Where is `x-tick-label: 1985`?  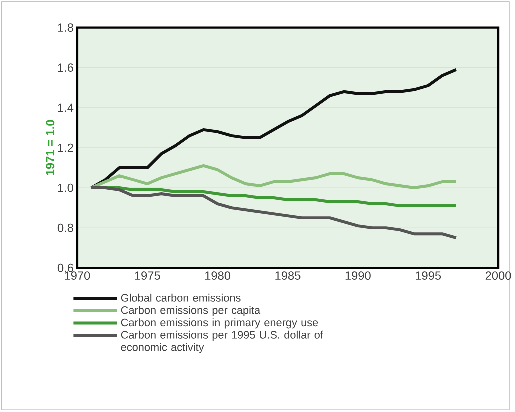
x-tick-label: 1985 is located at coordinates (288, 276).